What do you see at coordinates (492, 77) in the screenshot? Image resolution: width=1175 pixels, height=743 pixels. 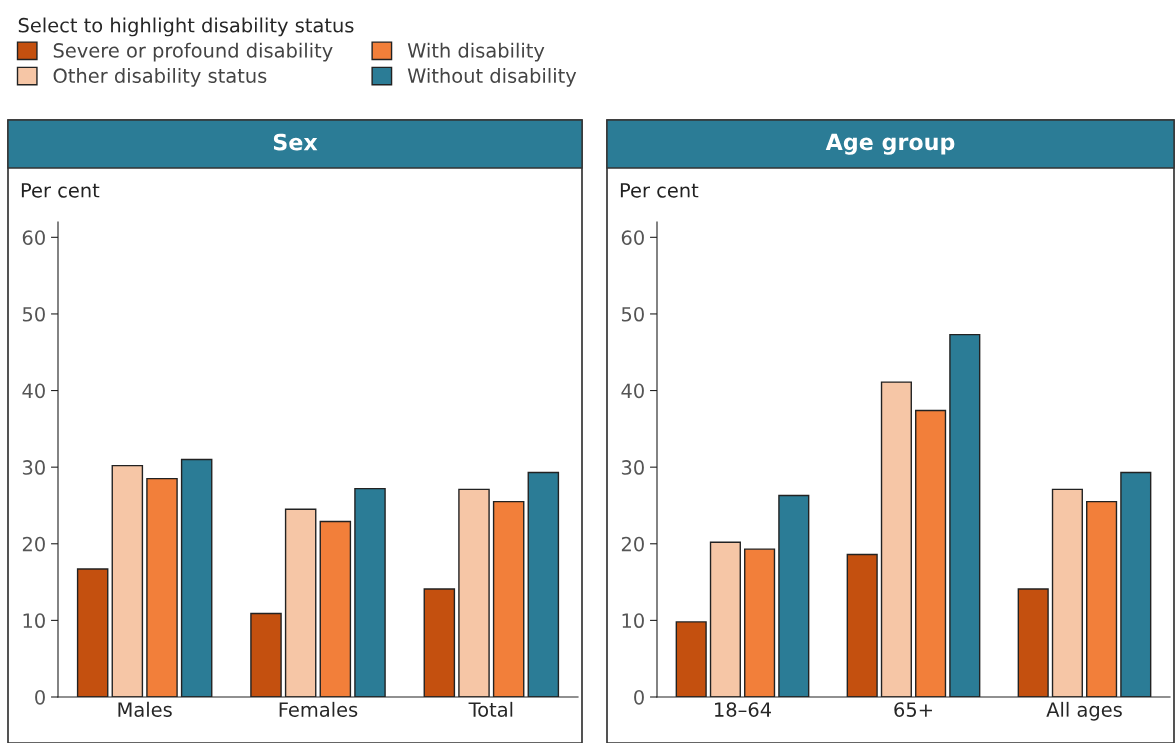 I see `legend-label: Without disability` at bounding box center [492, 77].